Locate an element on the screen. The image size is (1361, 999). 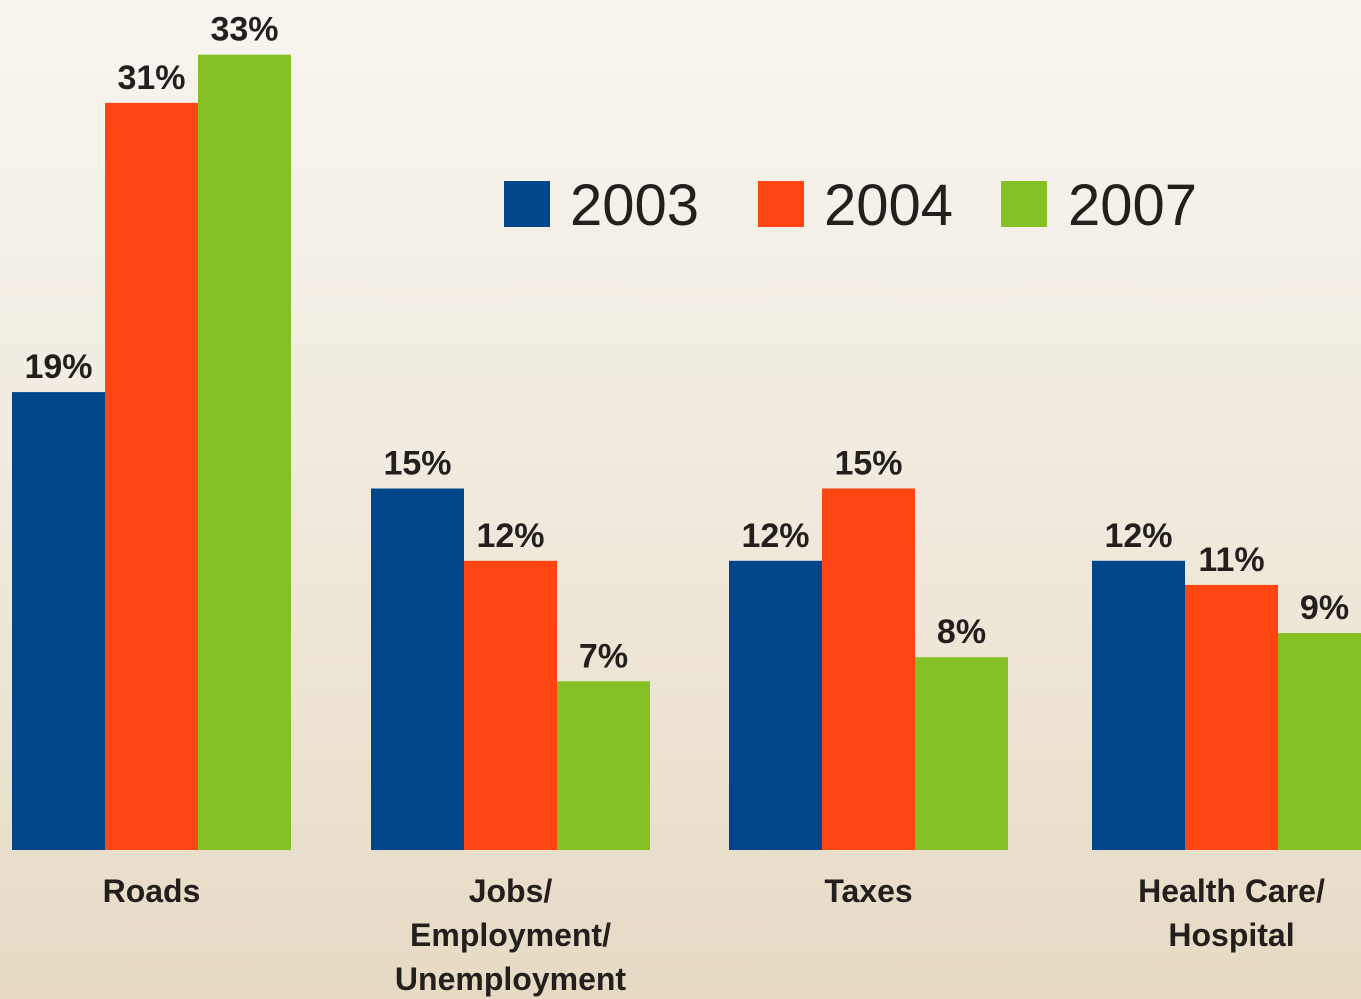
category-label-2: Taxes is located at coordinates (868, 891).